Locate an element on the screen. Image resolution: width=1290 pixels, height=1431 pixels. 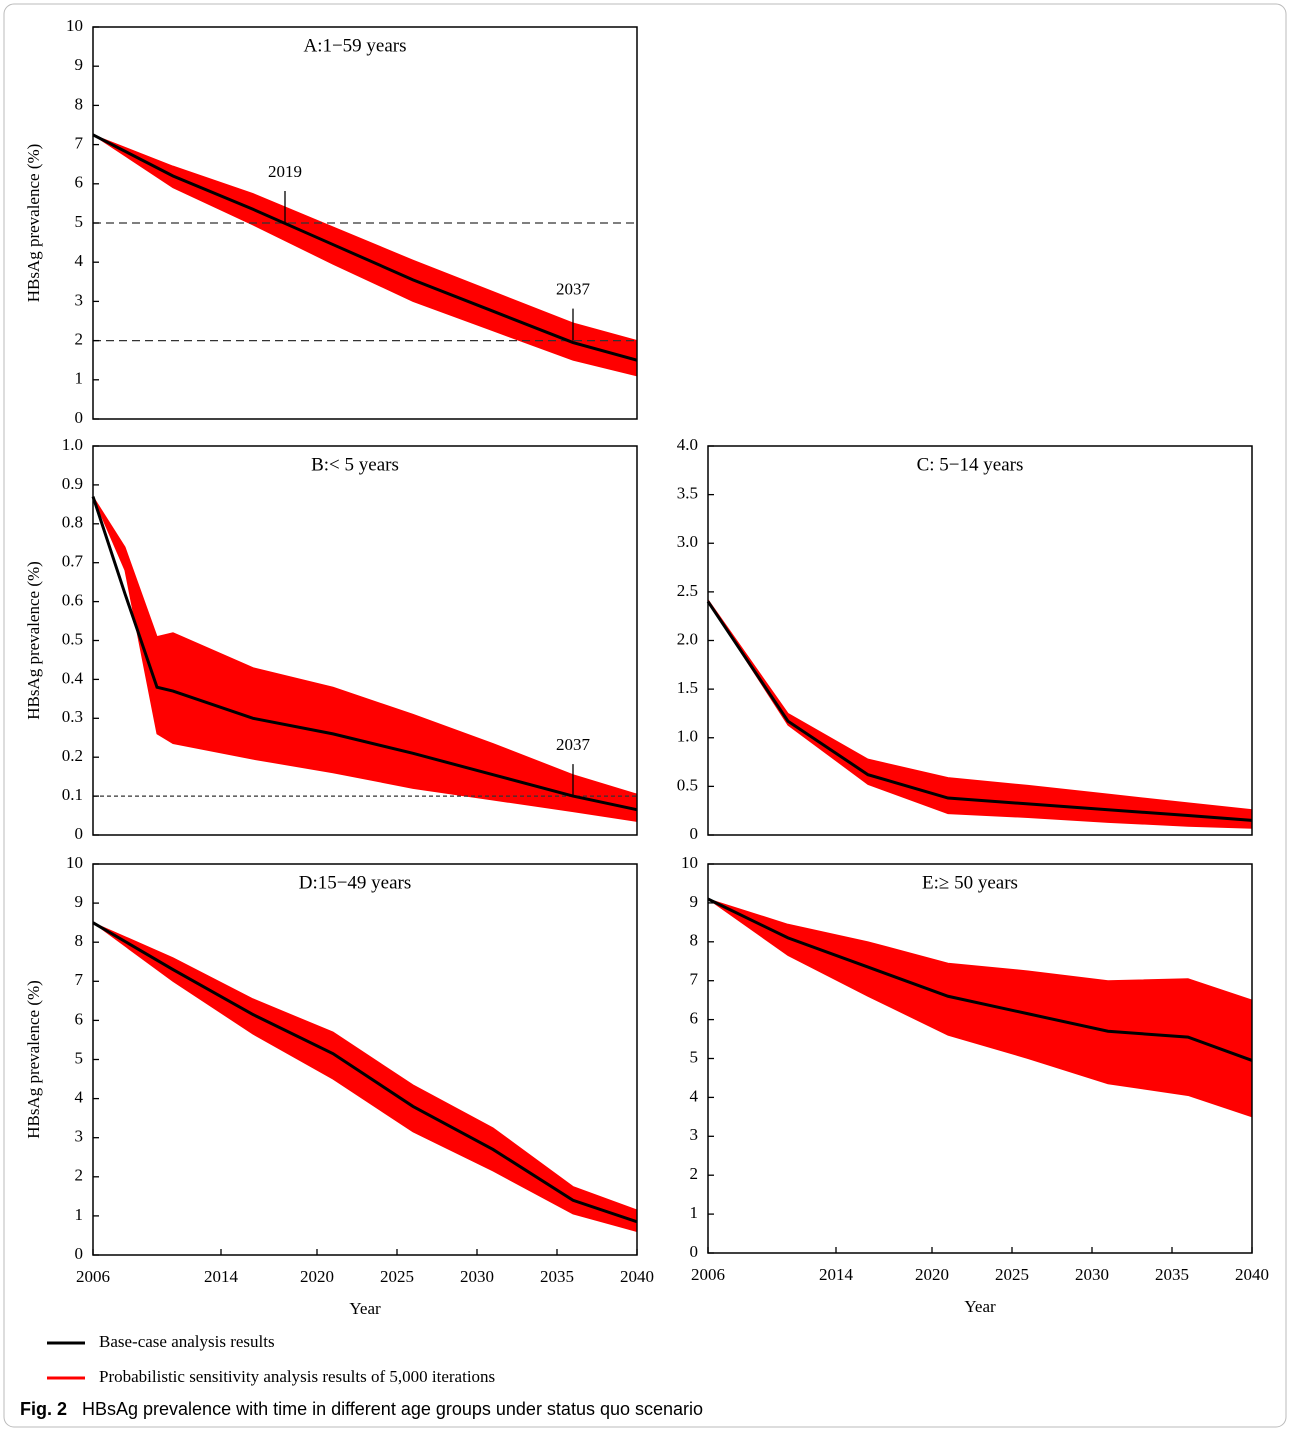
panel-title: D:15−49 years is located at coordinates (355, 882).